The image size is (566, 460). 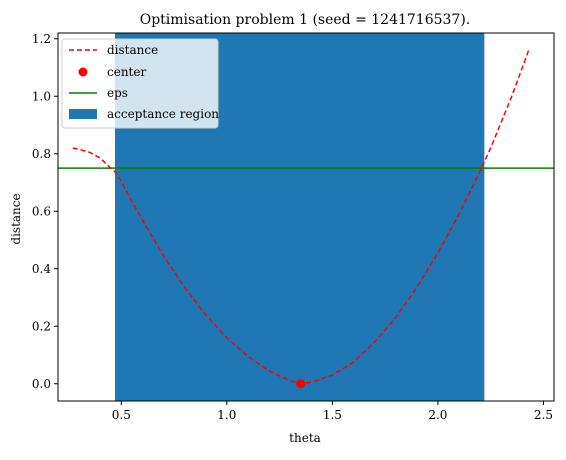 What do you see at coordinates (121, 415) in the screenshot?
I see `x-tick-label: 0.5` at bounding box center [121, 415].